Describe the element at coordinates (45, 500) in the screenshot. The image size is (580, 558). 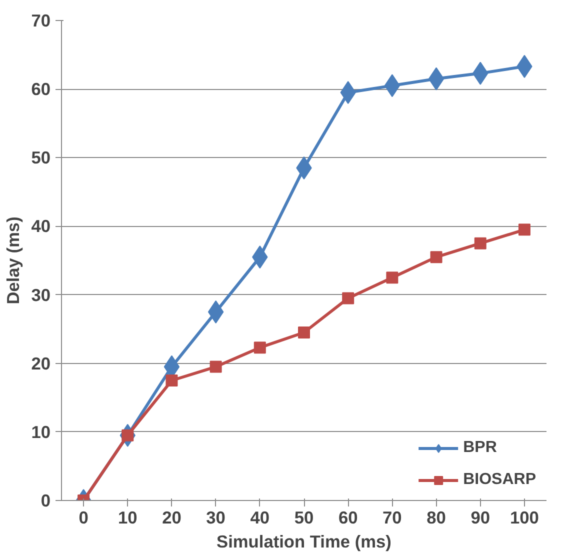
I see `y-tick-label: 0` at that location.